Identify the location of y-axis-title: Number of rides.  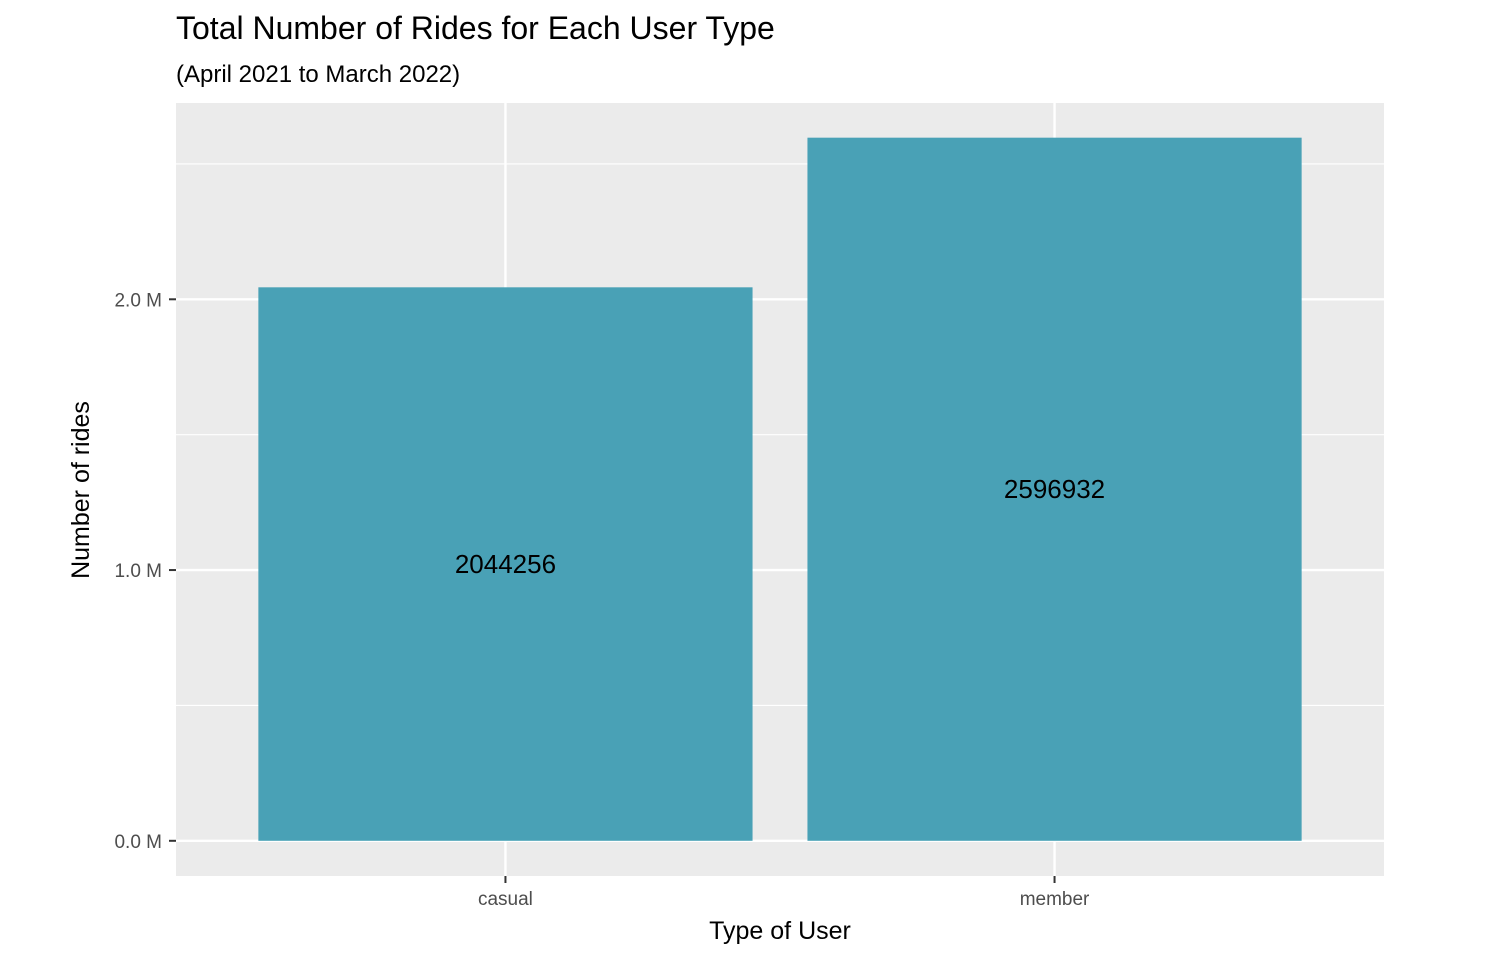
(81, 490).